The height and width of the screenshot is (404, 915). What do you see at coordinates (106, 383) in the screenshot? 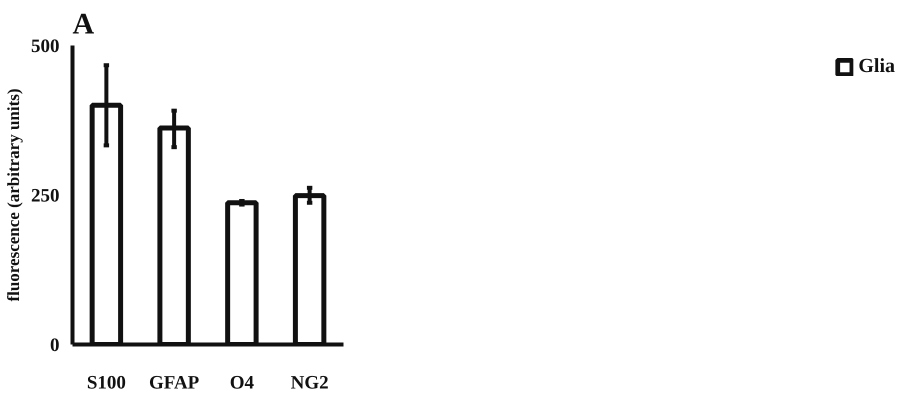
I see `x-tick-label: S100` at bounding box center [106, 383].